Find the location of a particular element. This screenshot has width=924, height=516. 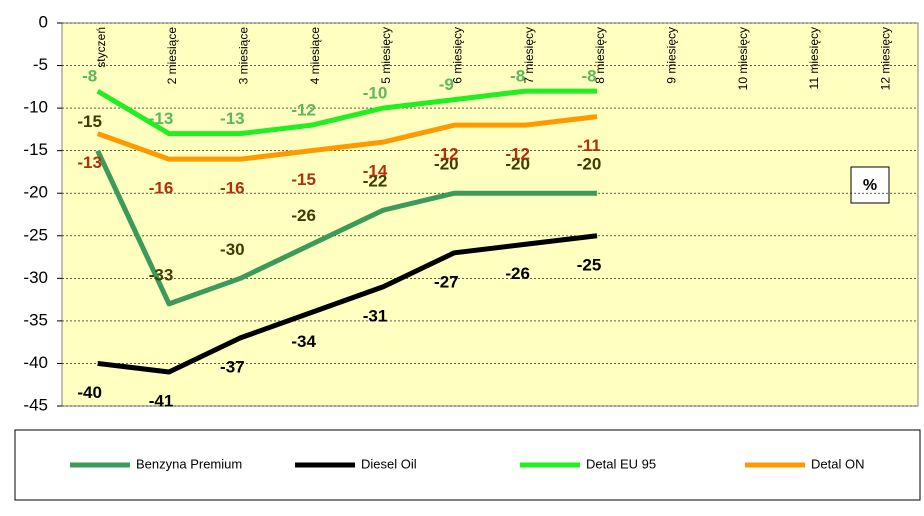

y-tick-label: -35 is located at coordinates (35, 319).